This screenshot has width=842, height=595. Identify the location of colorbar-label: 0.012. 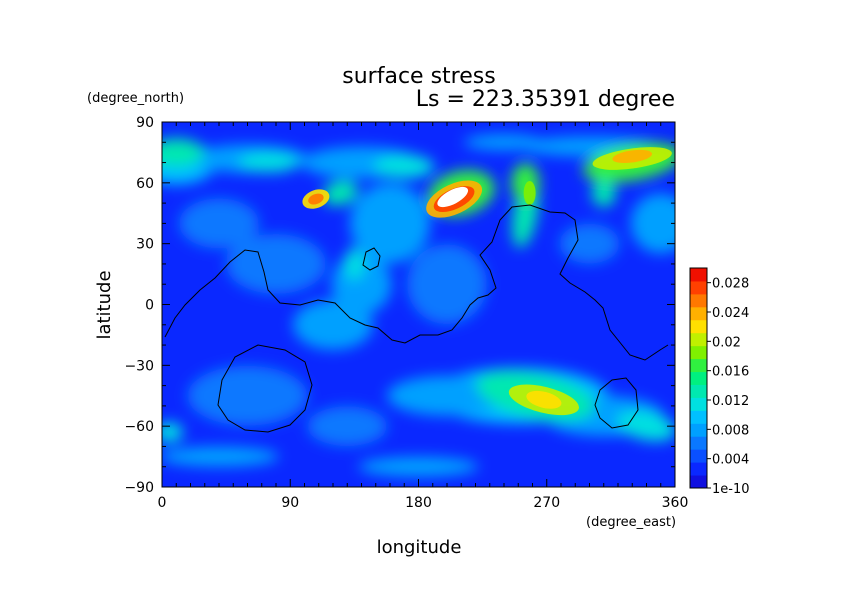
(730, 401).